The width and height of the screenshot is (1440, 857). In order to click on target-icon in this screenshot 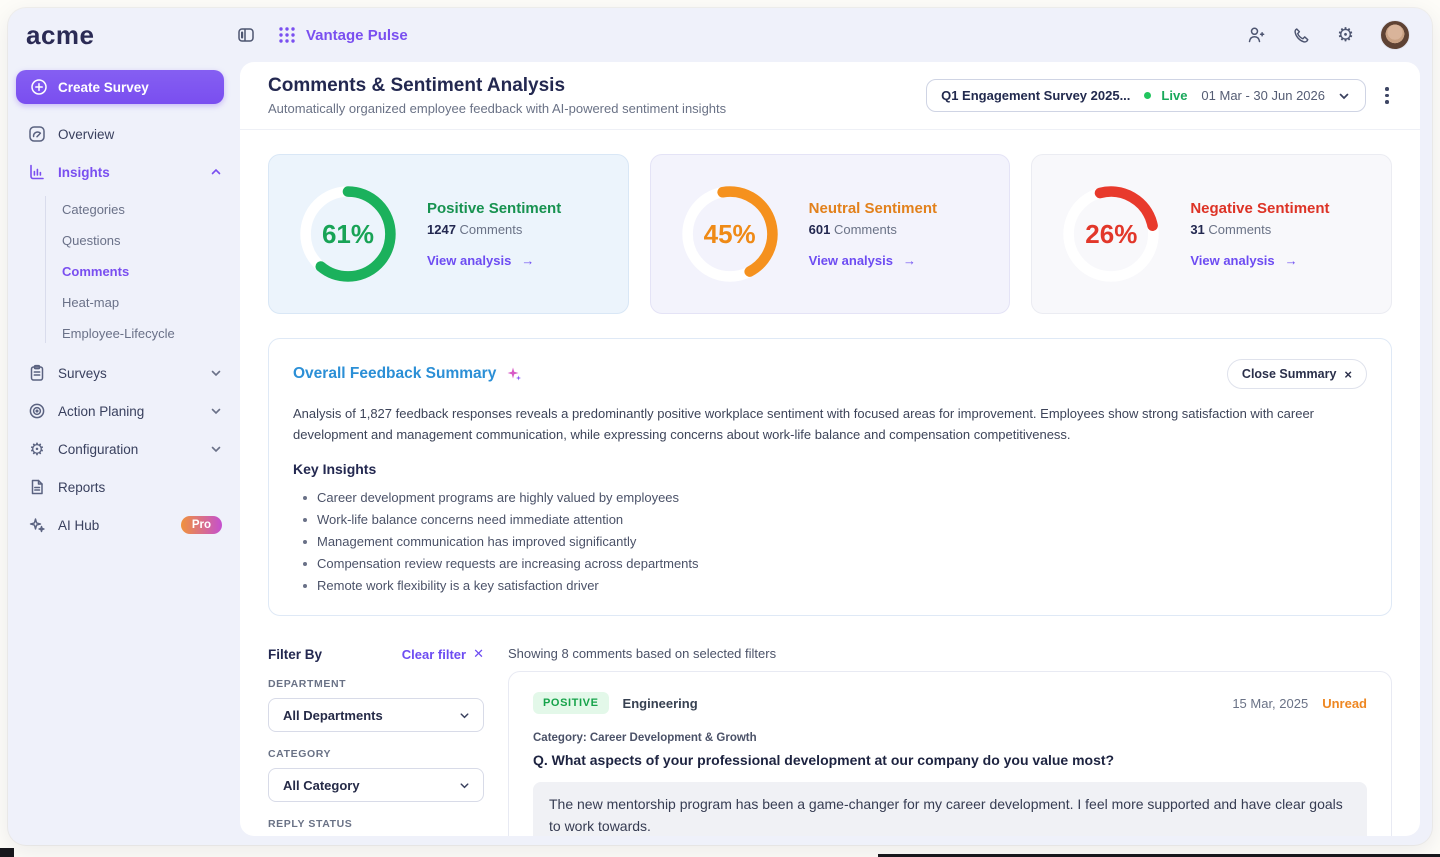, I will do `click(37, 411)`.